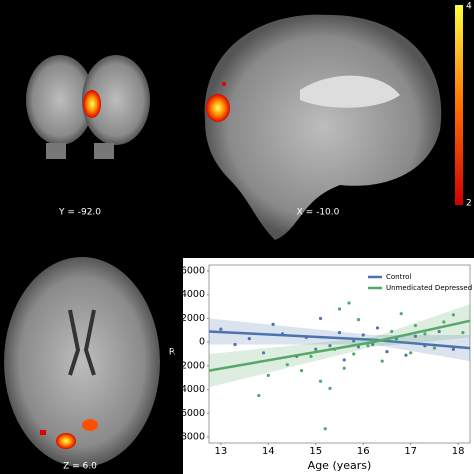 Image resolution: width=474 pixels, height=474 pixels. What do you see at coordinates (191, 413) in the screenshot?
I see `y-tick-label: -6000` at bounding box center [191, 413].